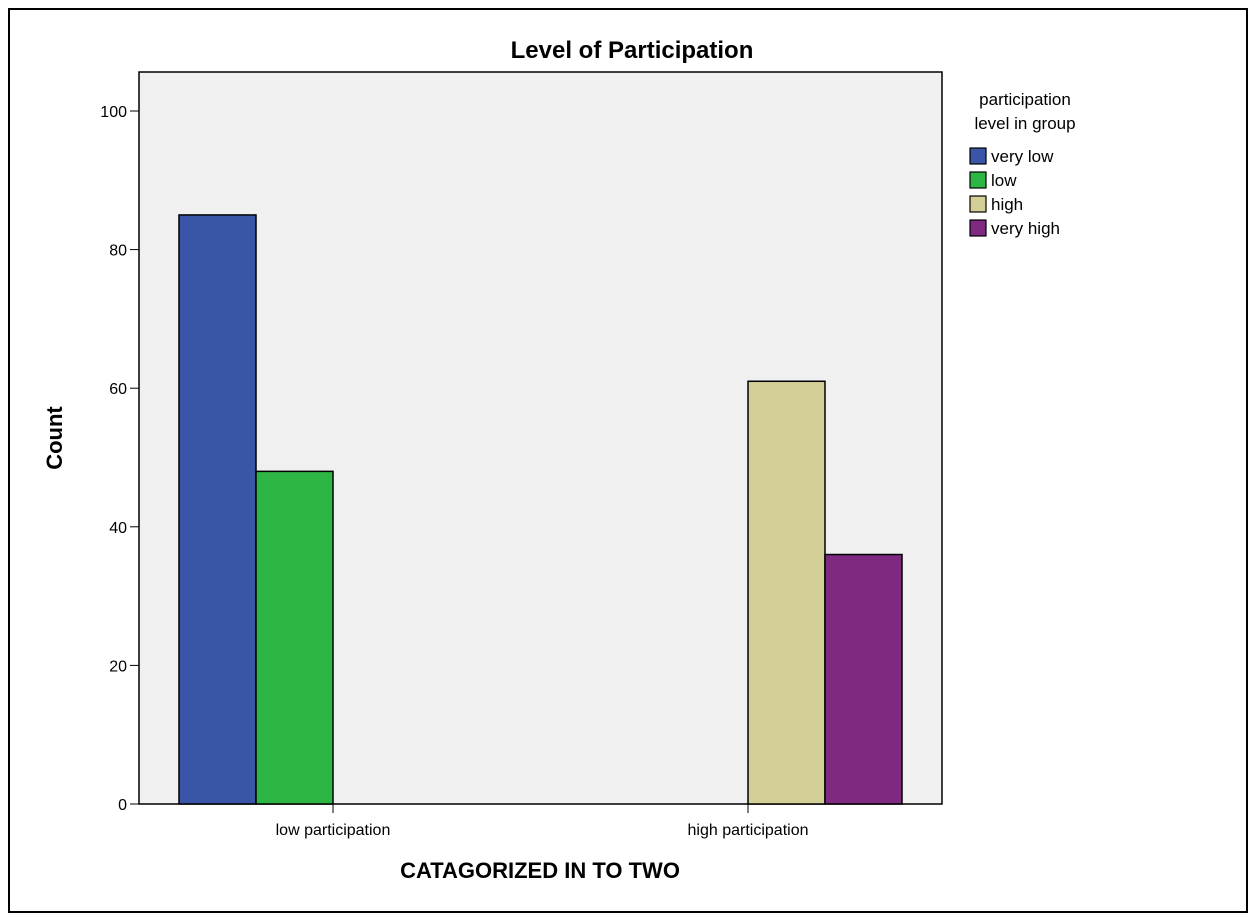 The image size is (1253, 913). I want to click on y-tick-label: 80, so click(118, 251).